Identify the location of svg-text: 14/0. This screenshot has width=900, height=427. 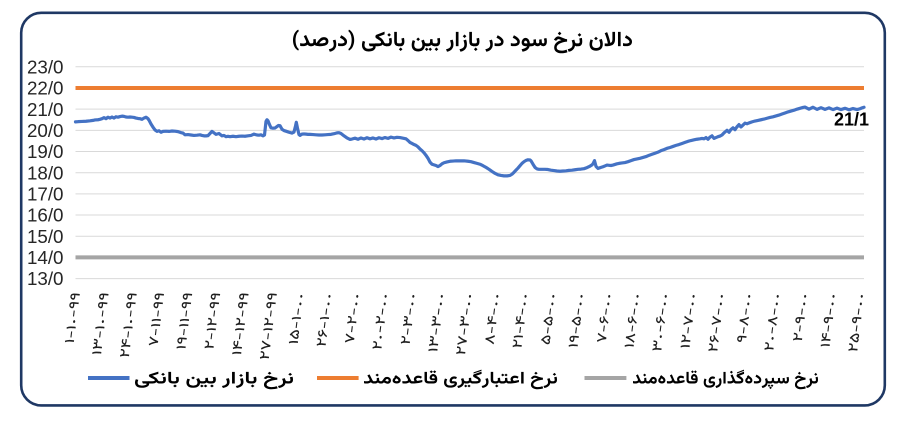
(45, 257).